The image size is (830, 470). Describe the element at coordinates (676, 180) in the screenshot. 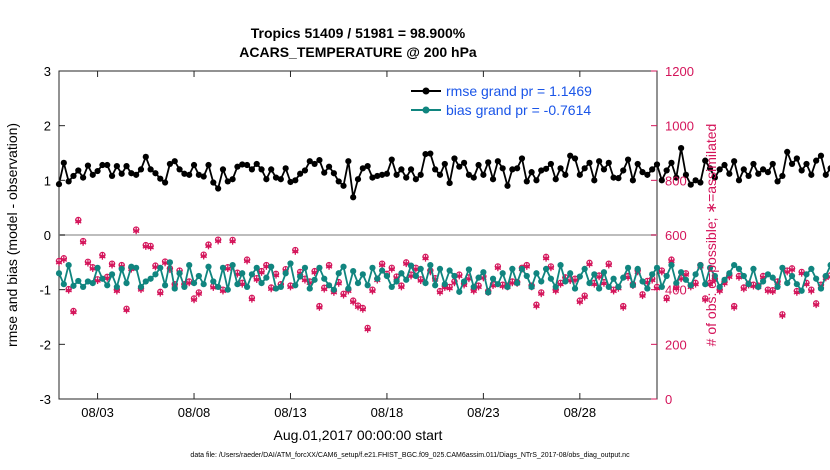

I see `y2-tick-label: 800` at that location.